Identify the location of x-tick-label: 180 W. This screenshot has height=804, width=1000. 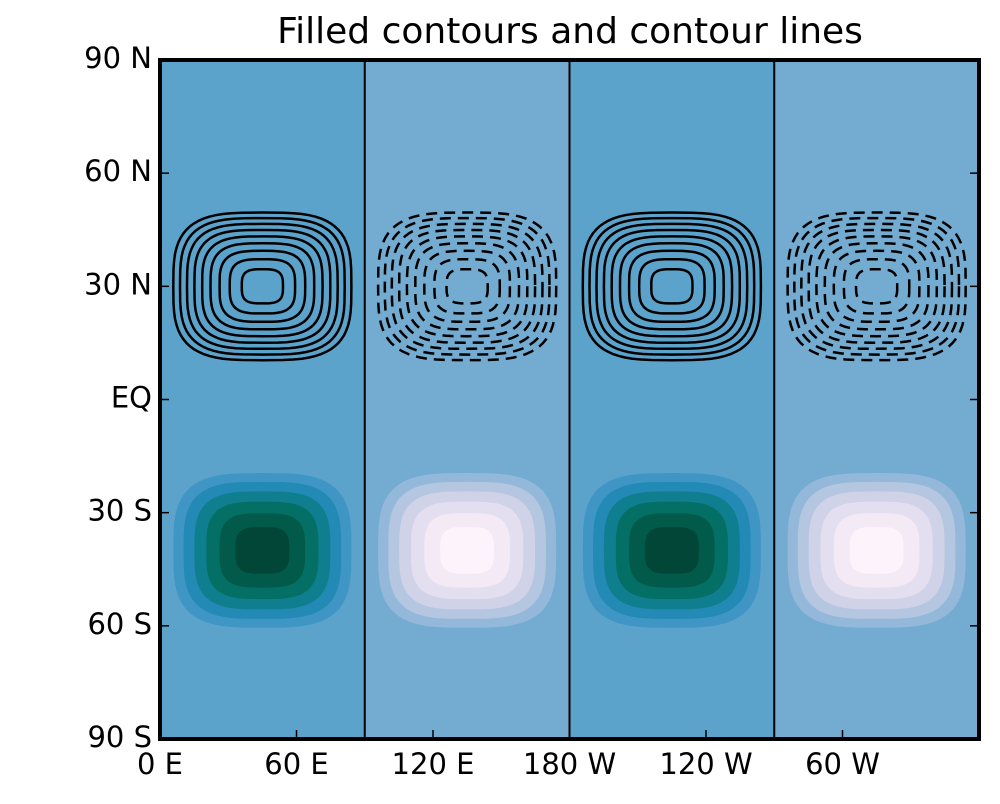
(569, 764).